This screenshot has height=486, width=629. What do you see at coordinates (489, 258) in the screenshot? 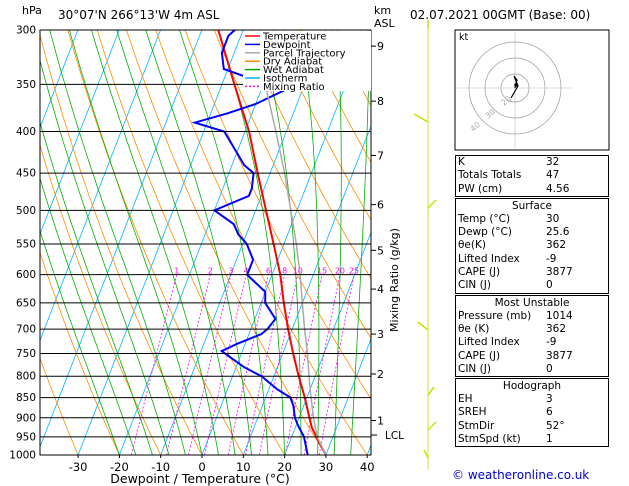
I see `index-label: Lifted Index` at bounding box center [489, 258].